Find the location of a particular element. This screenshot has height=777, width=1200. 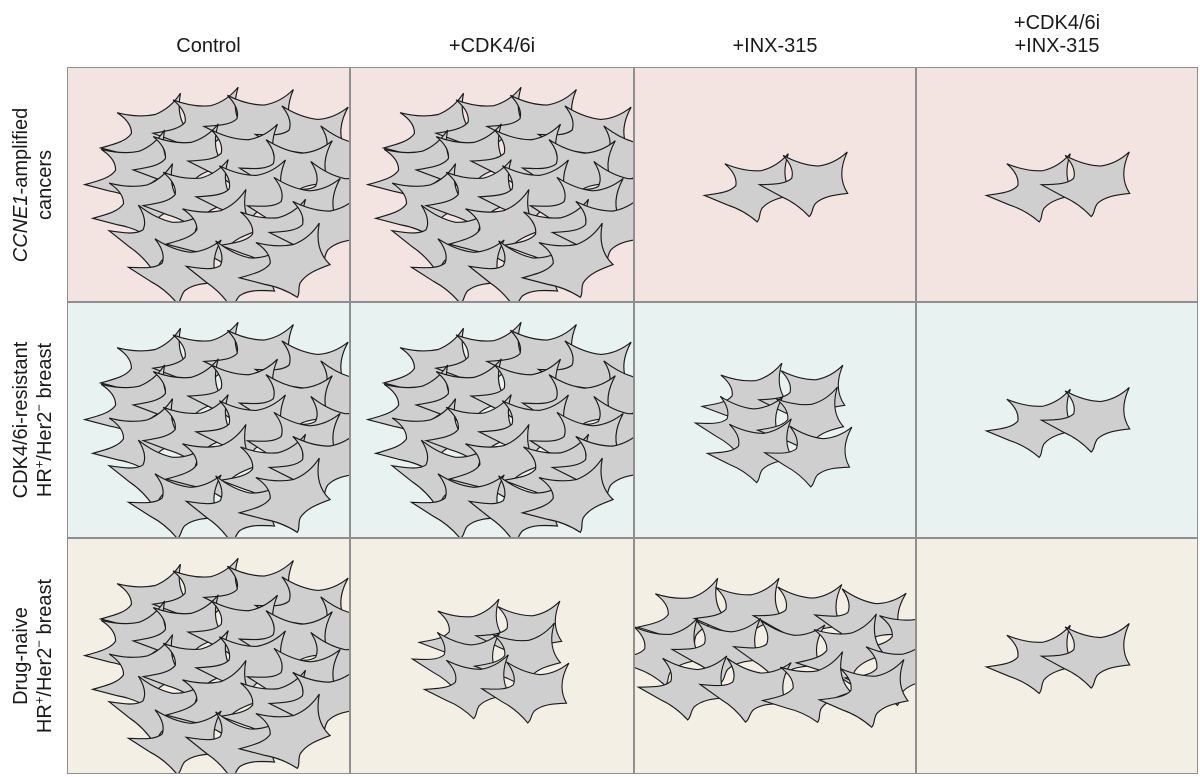

cell-ccne1-inx315 is located at coordinates (775, 184).